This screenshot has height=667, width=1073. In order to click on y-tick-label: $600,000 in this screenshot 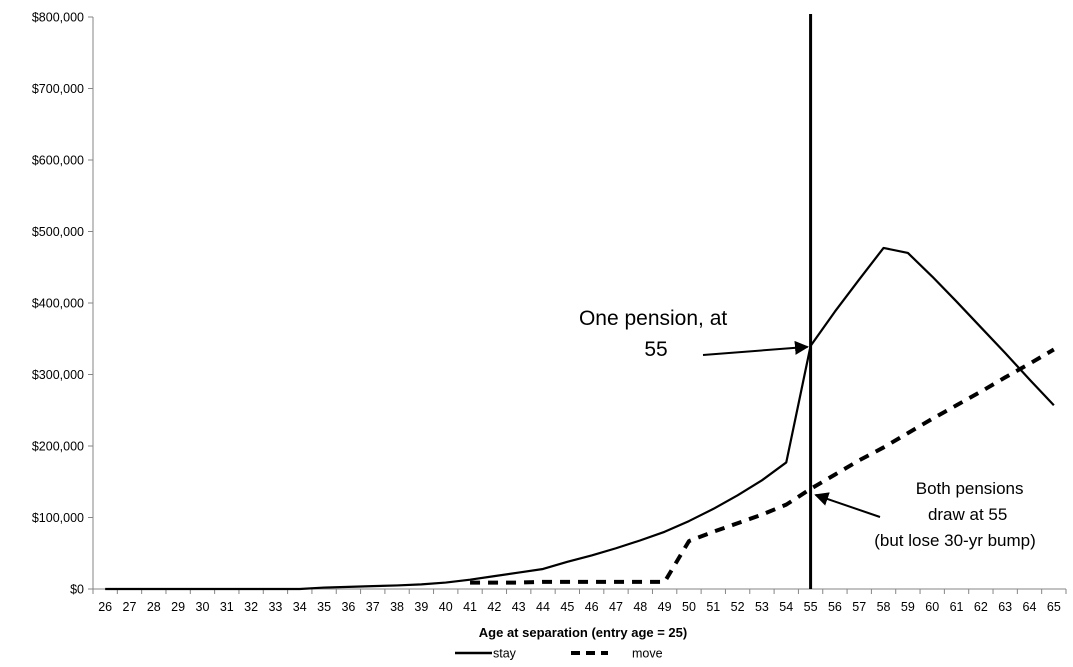, I will do `click(58, 161)`.